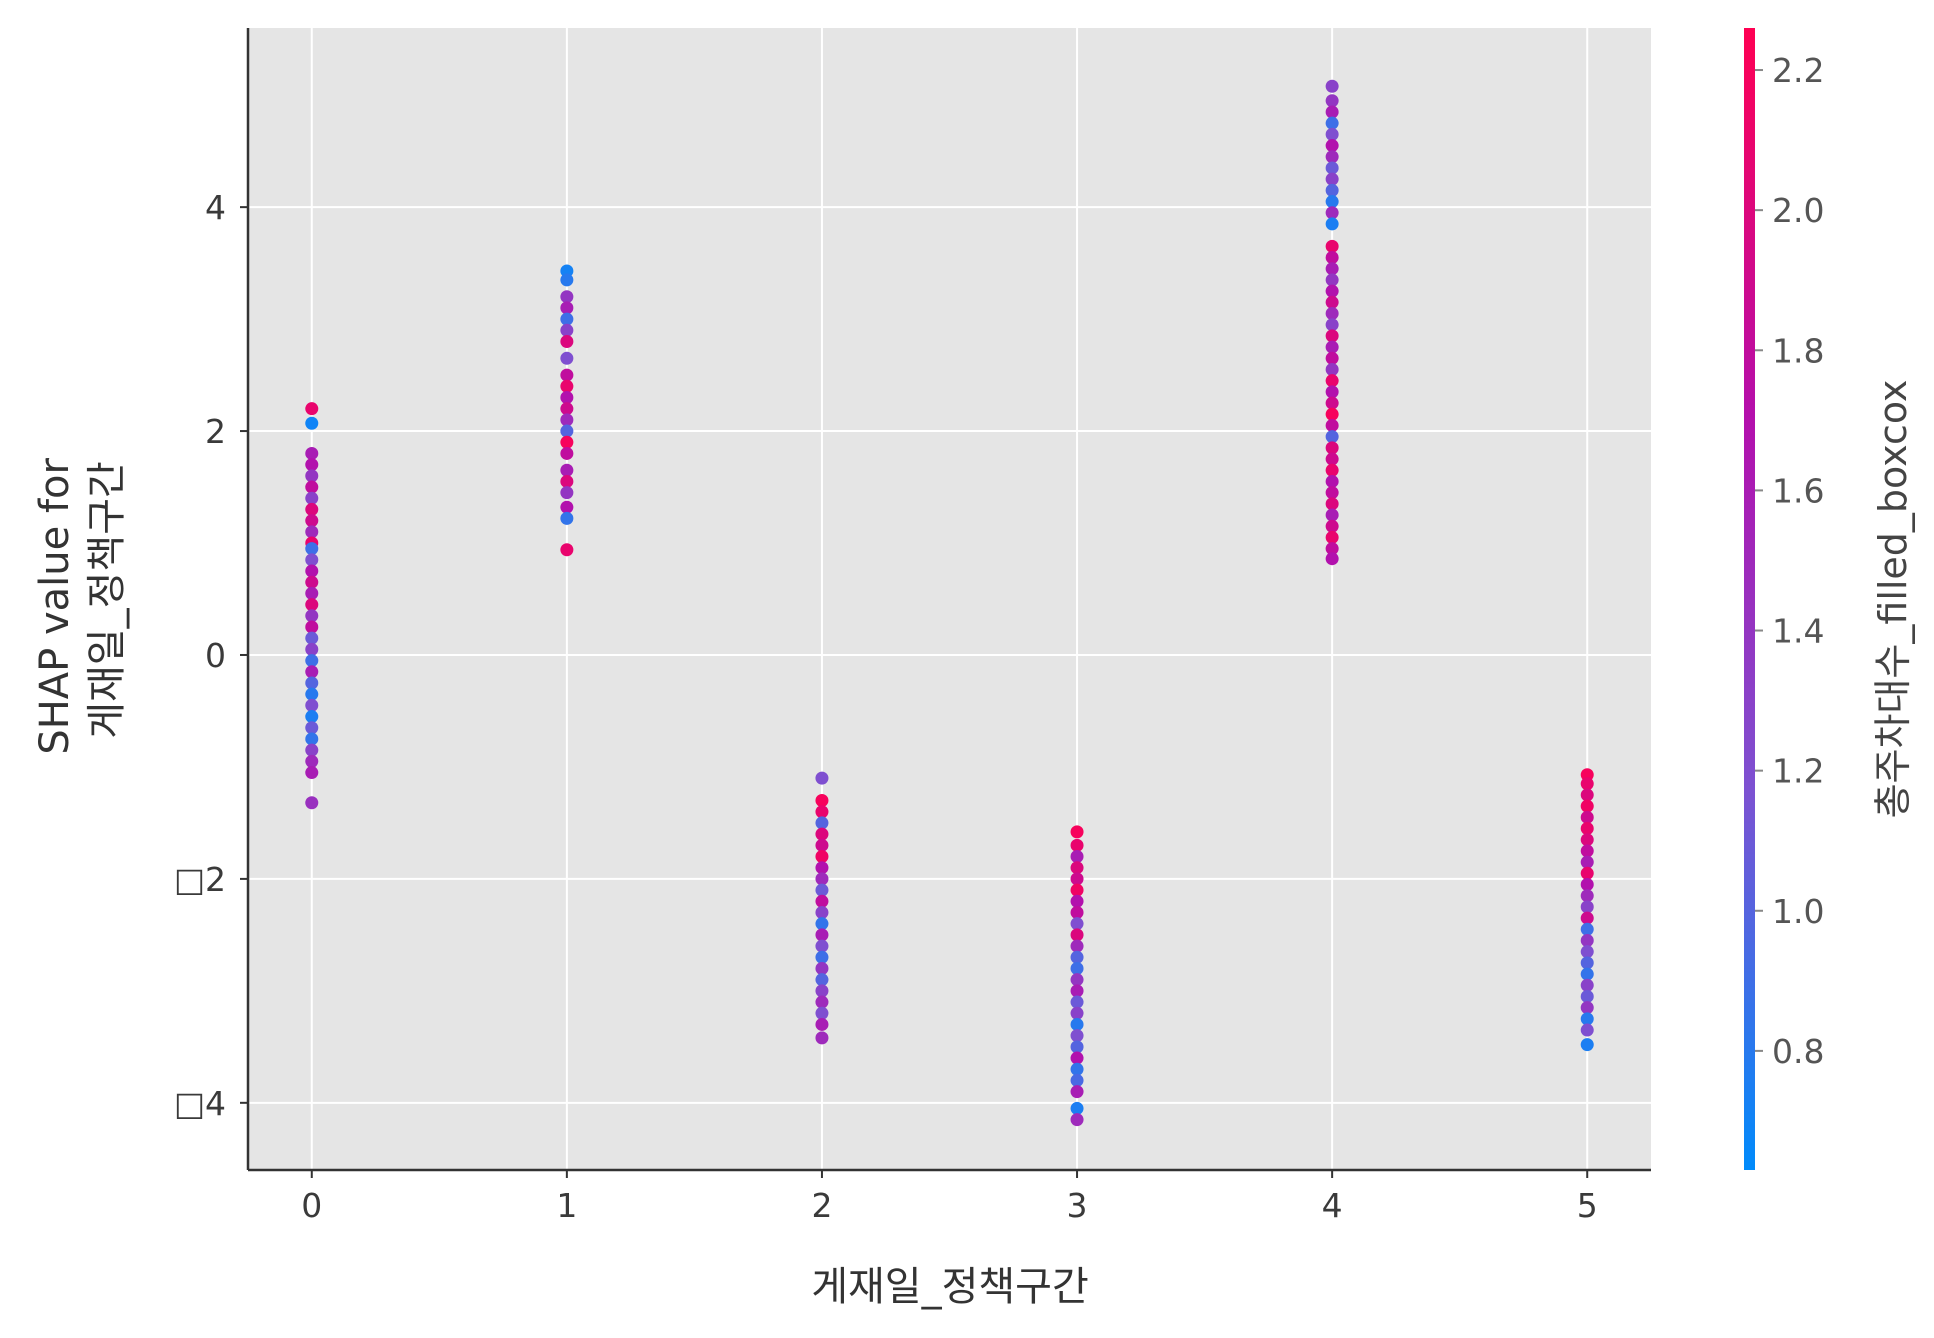 The height and width of the screenshot is (1338, 1934). Describe the element at coordinates (1798, 490) in the screenshot. I see `colorbar-tick-label: 1.6` at that location.